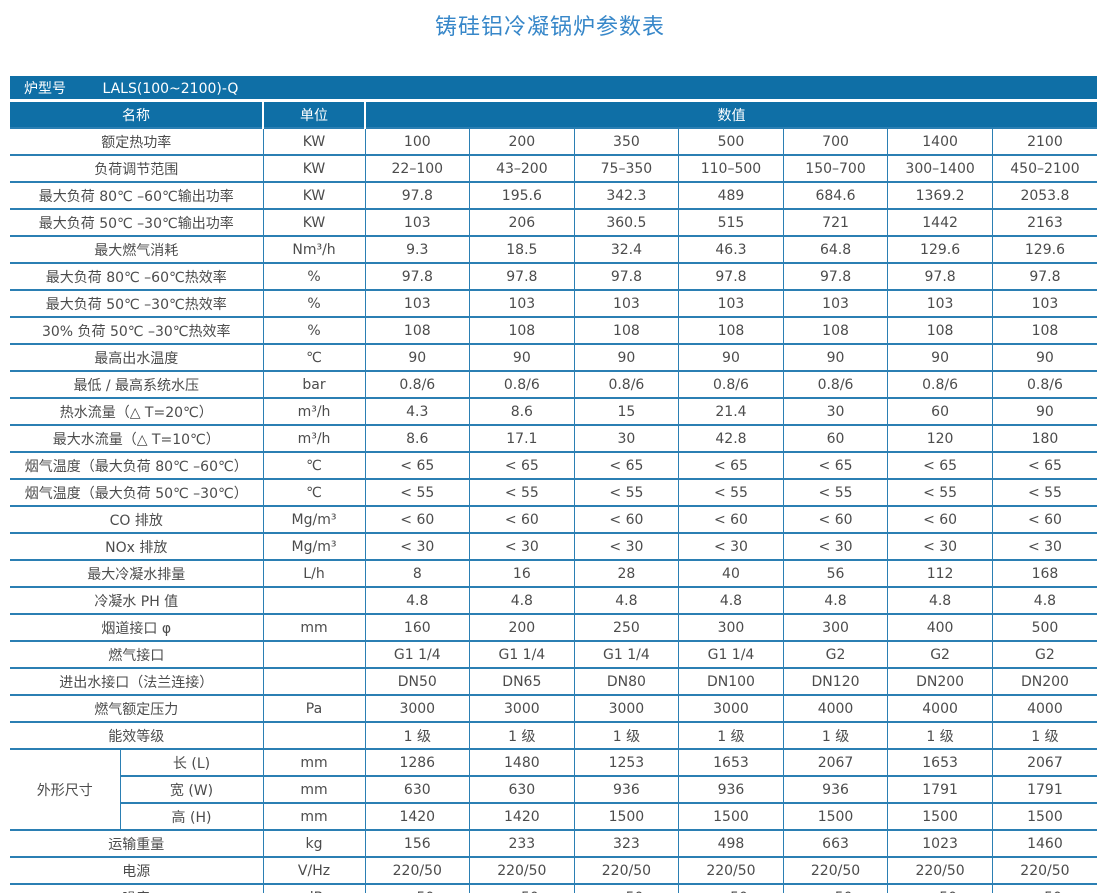 Image resolution: width=1100 pixels, height=893 pixels. I want to click on value-cell: 1286, so click(417, 762).